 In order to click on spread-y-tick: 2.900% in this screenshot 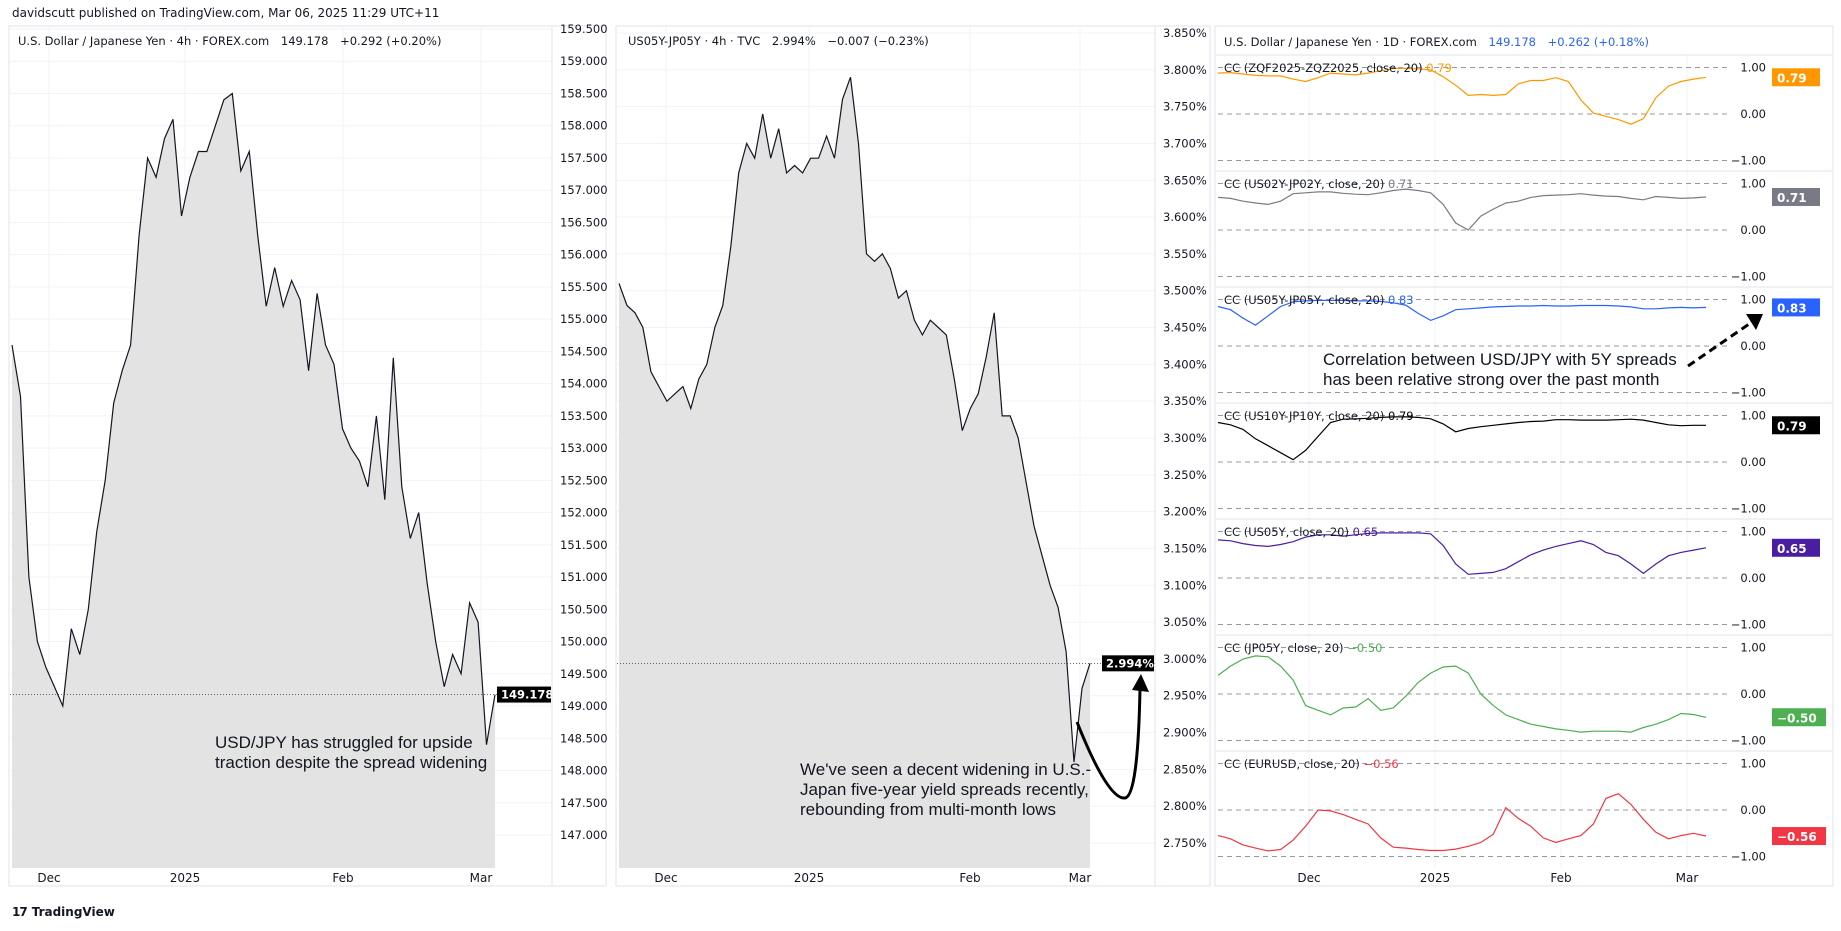, I will do `click(1185, 733)`.